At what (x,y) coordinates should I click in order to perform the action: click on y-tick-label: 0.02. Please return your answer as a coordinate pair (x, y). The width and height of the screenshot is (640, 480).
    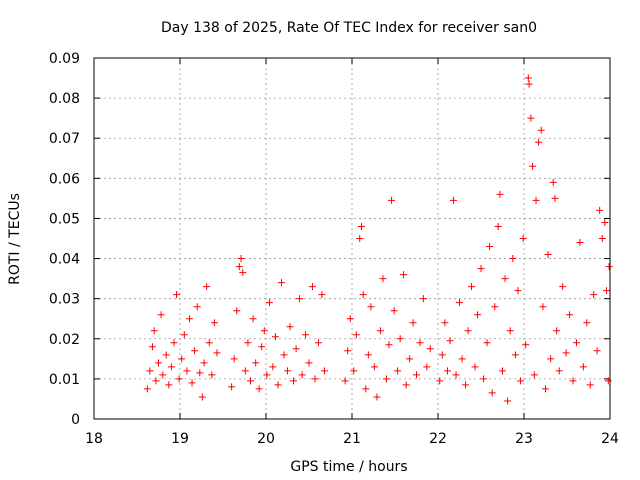
    Looking at the image, I should click on (64, 340).